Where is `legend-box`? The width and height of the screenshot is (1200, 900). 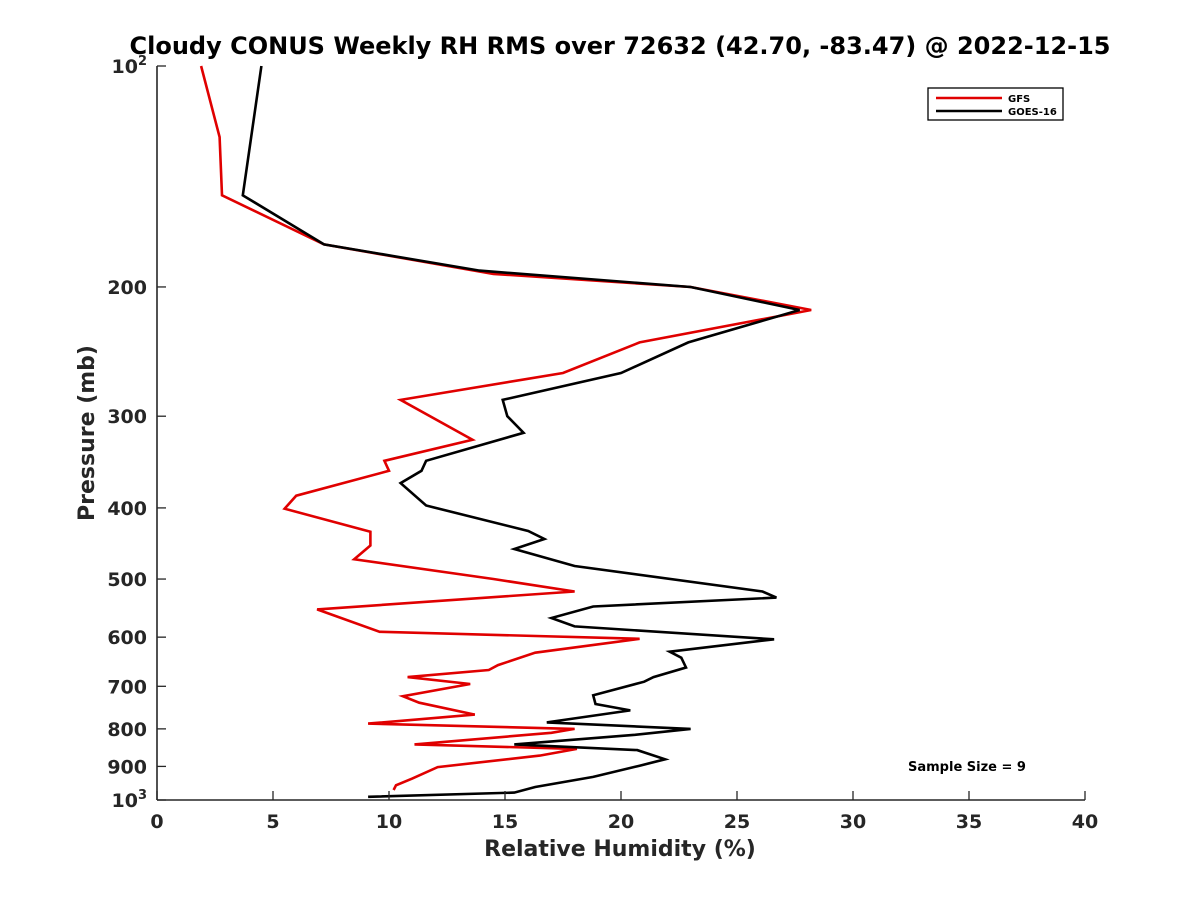
legend-box is located at coordinates (995, 104).